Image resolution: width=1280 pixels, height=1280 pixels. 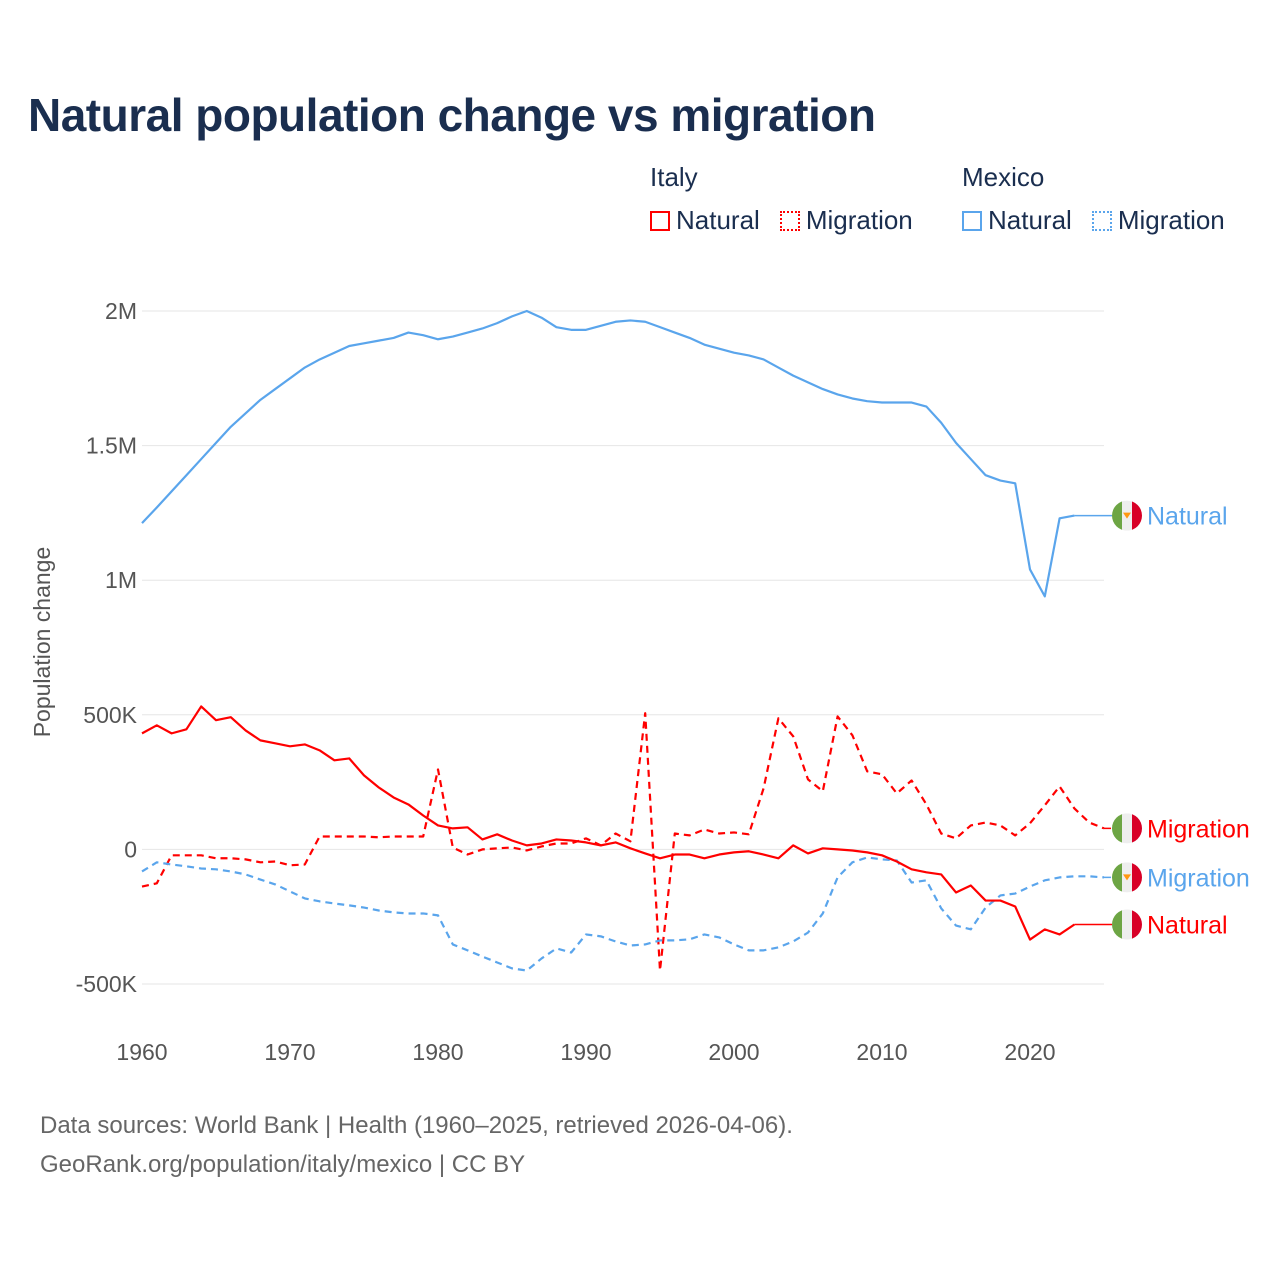 What do you see at coordinates (121, 580) in the screenshot?
I see `y-tick-label: 1M` at bounding box center [121, 580].